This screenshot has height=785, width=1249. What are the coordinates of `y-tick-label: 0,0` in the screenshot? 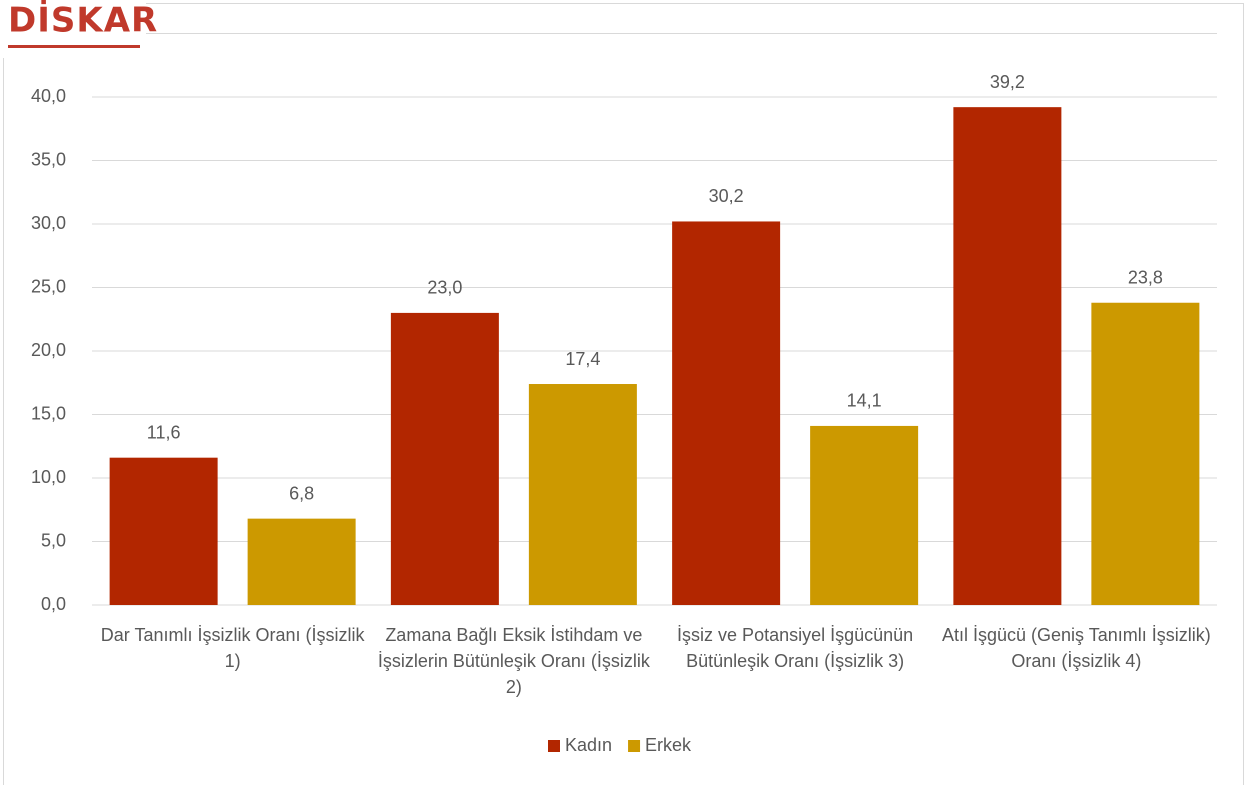 It's located at (53, 604).